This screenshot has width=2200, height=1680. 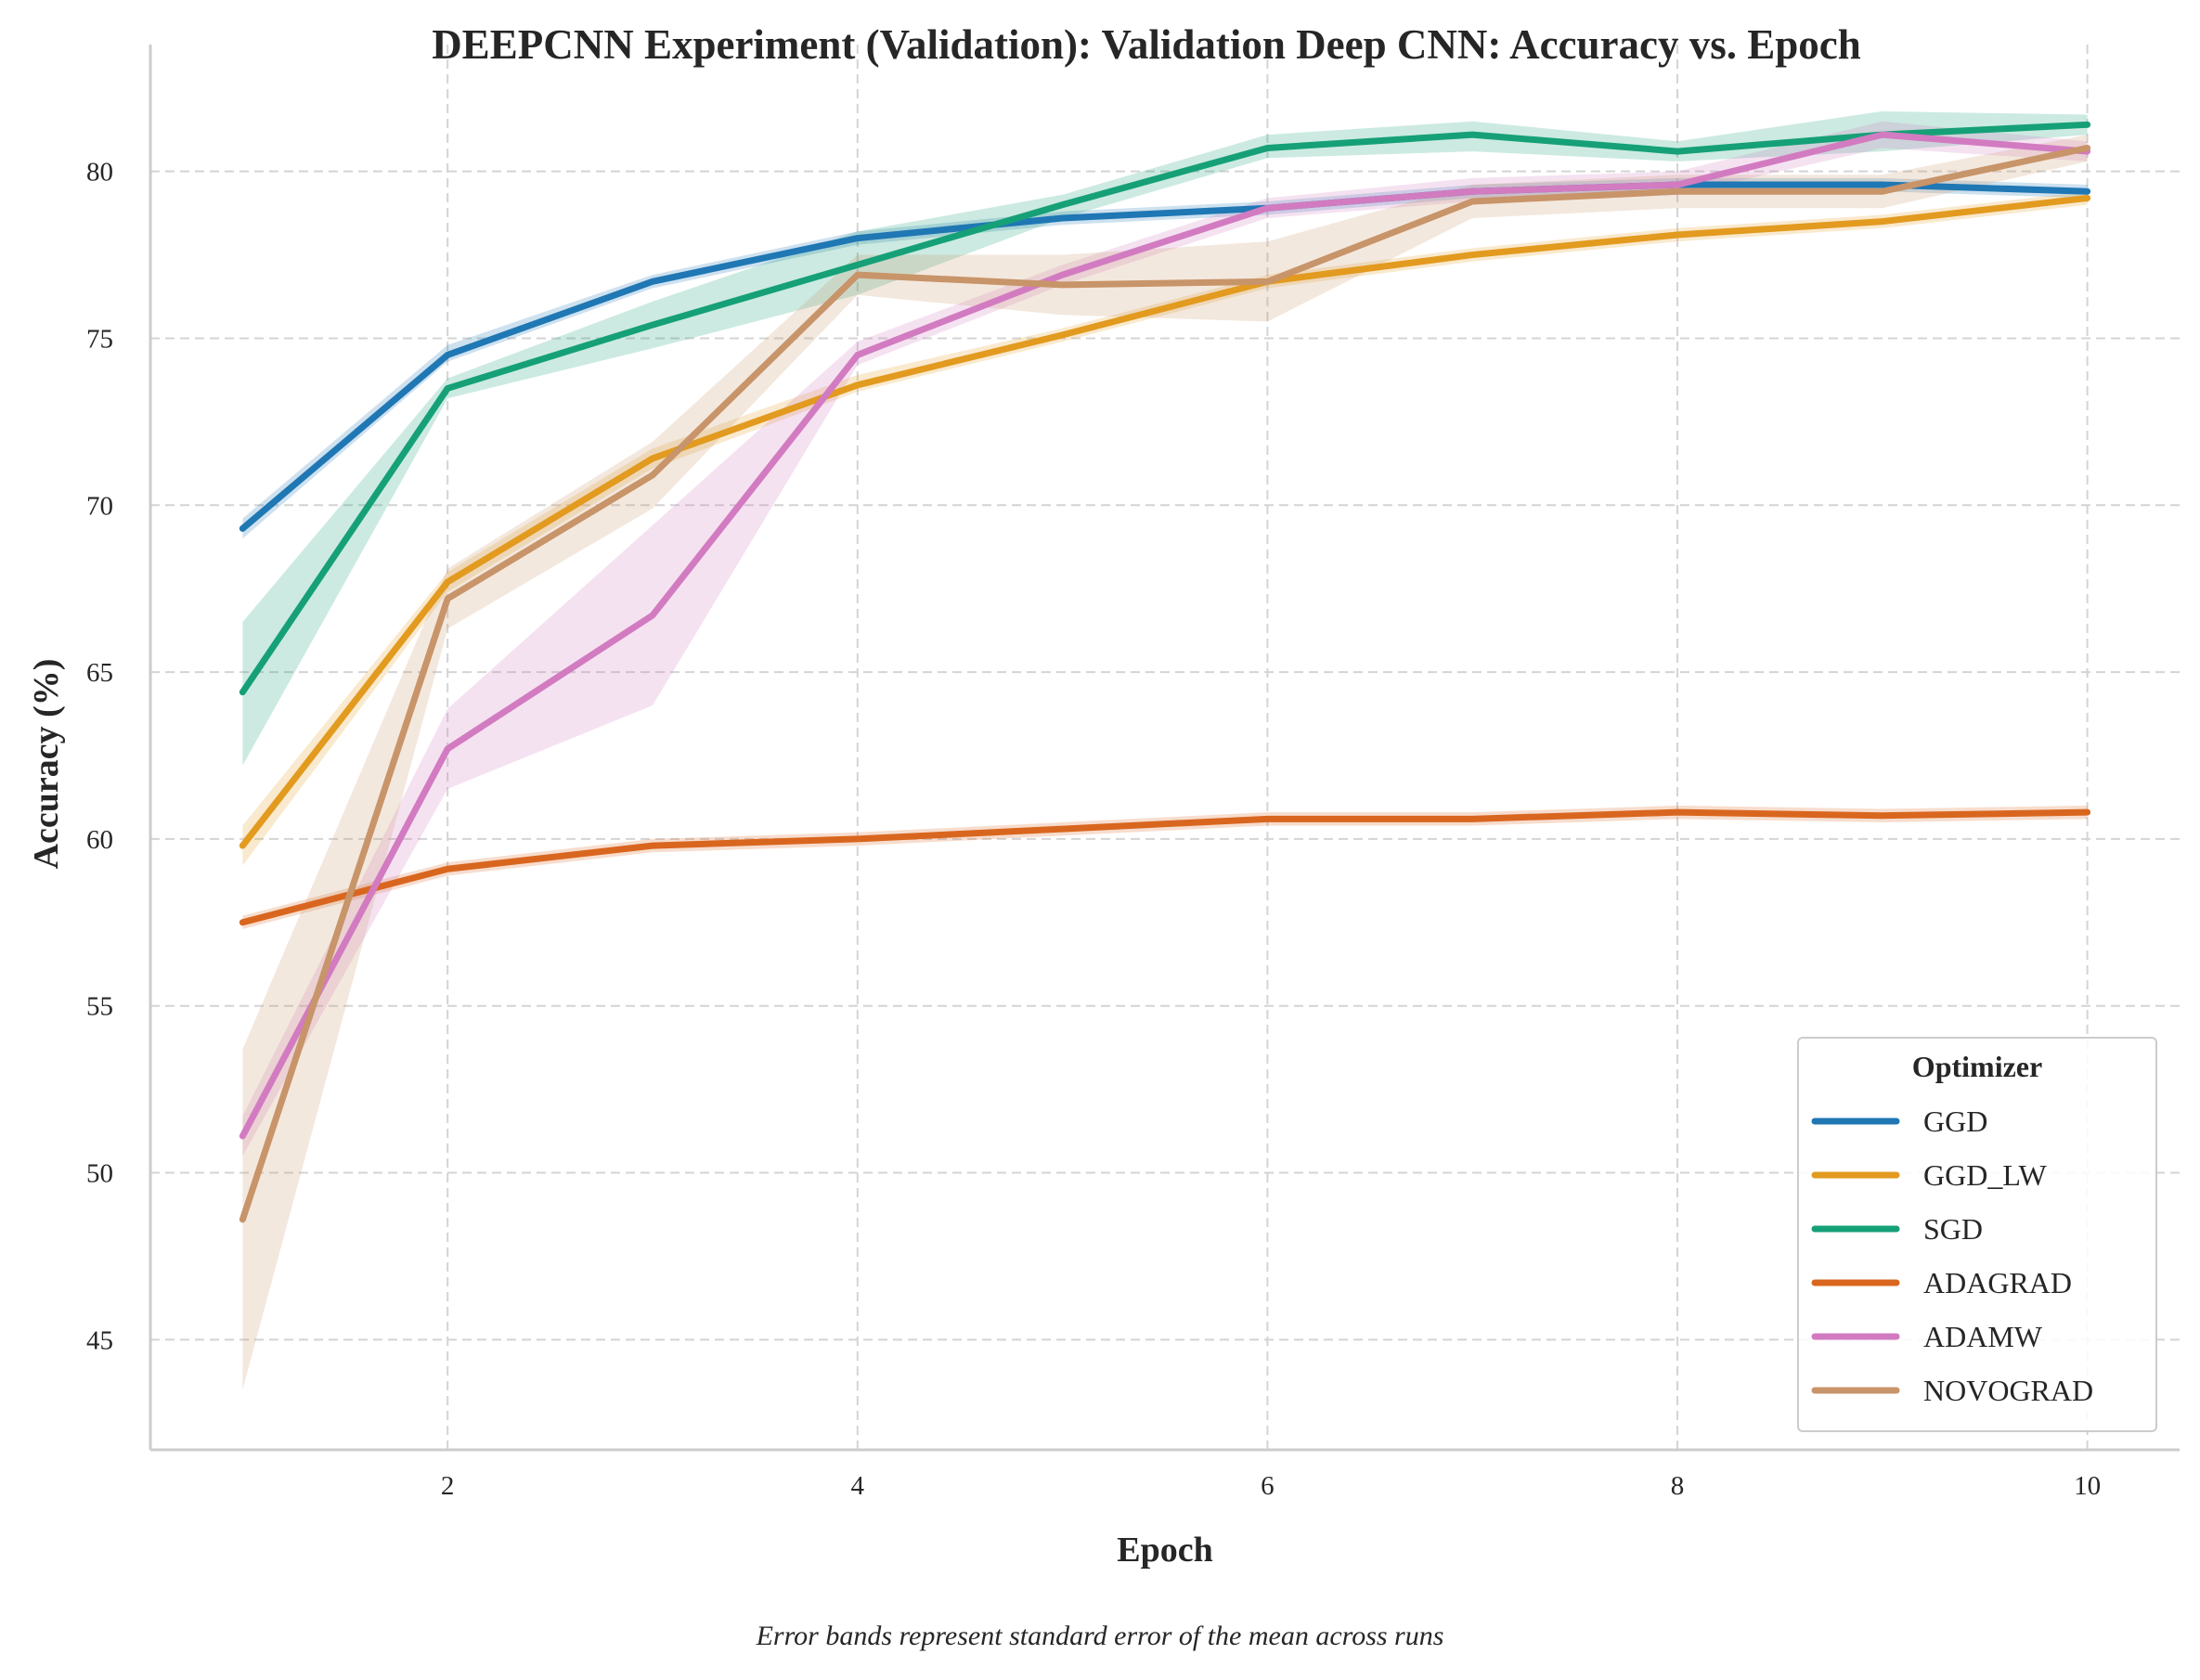 What do you see at coordinates (1268, 1486) in the screenshot?
I see `x-tick-label: 6` at bounding box center [1268, 1486].